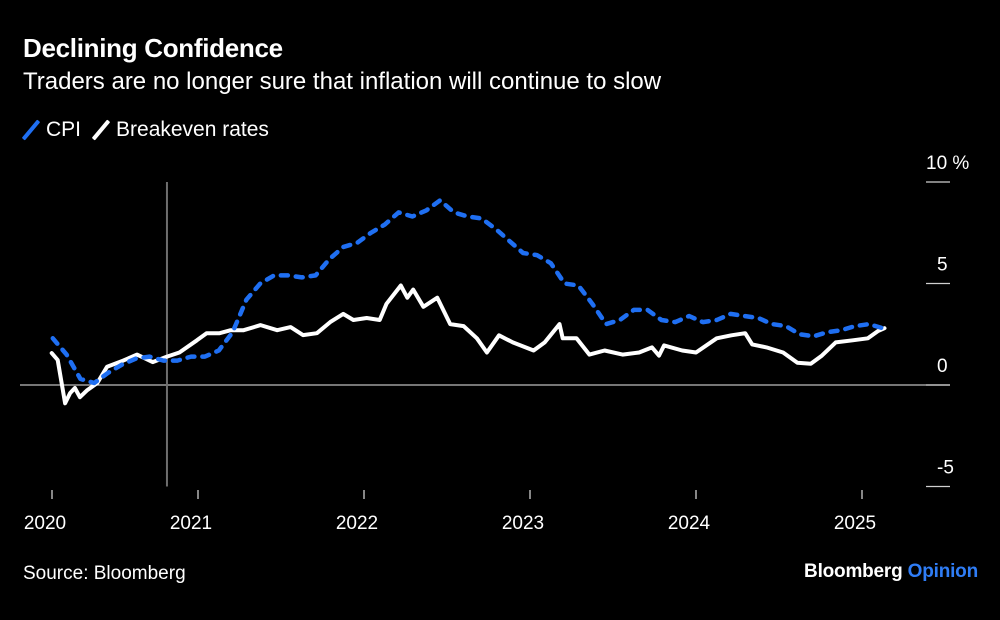  What do you see at coordinates (523, 523) in the screenshot?
I see `x-tick-label: 2023` at bounding box center [523, 523].